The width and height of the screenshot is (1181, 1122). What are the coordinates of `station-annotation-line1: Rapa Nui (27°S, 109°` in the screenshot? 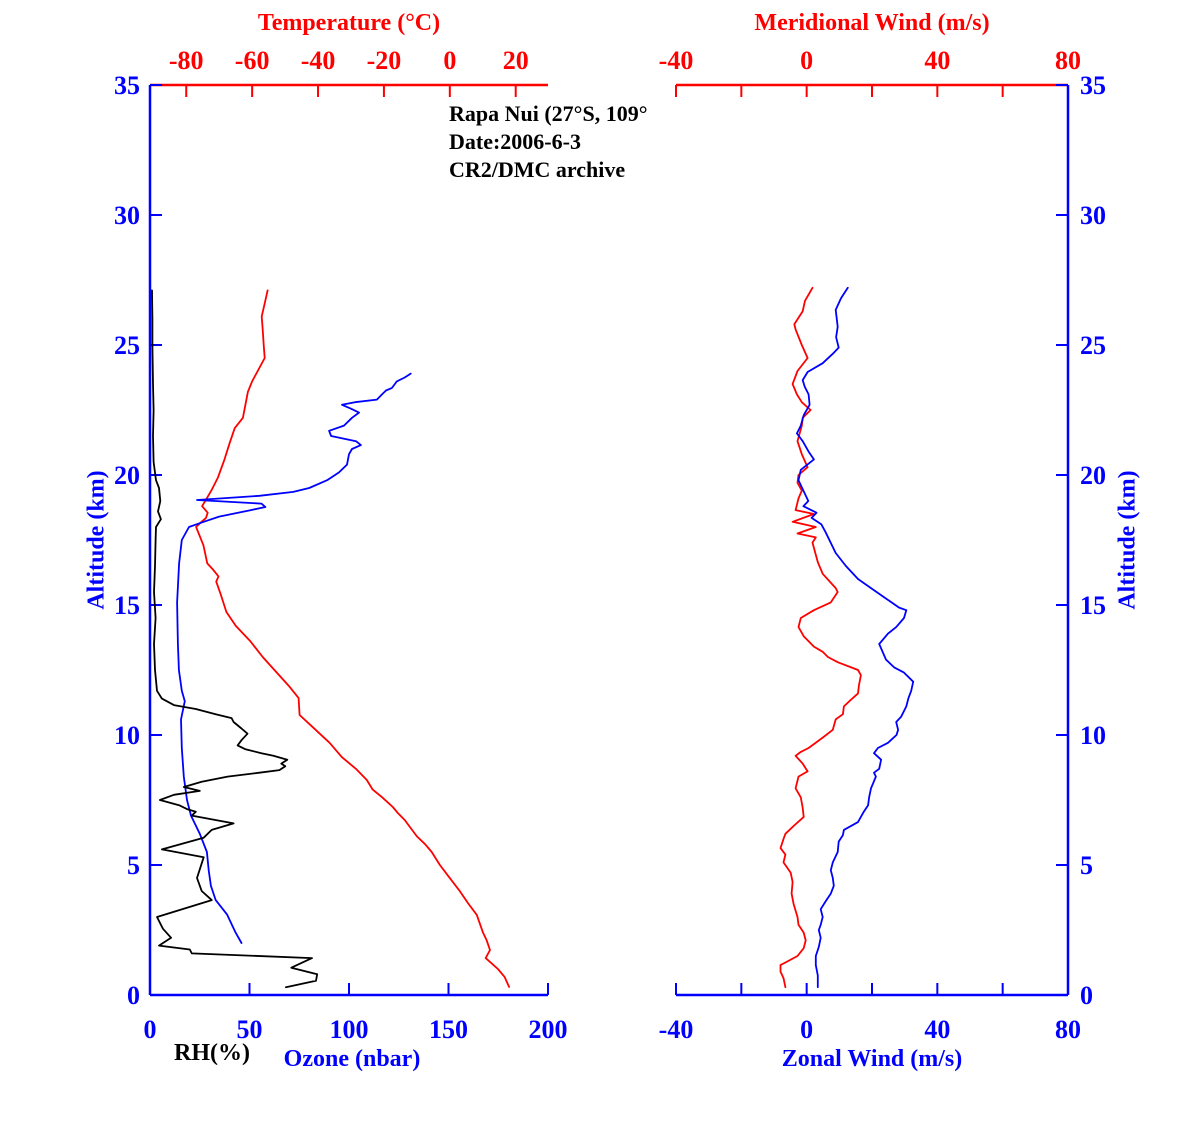 It's located at (548, 113).